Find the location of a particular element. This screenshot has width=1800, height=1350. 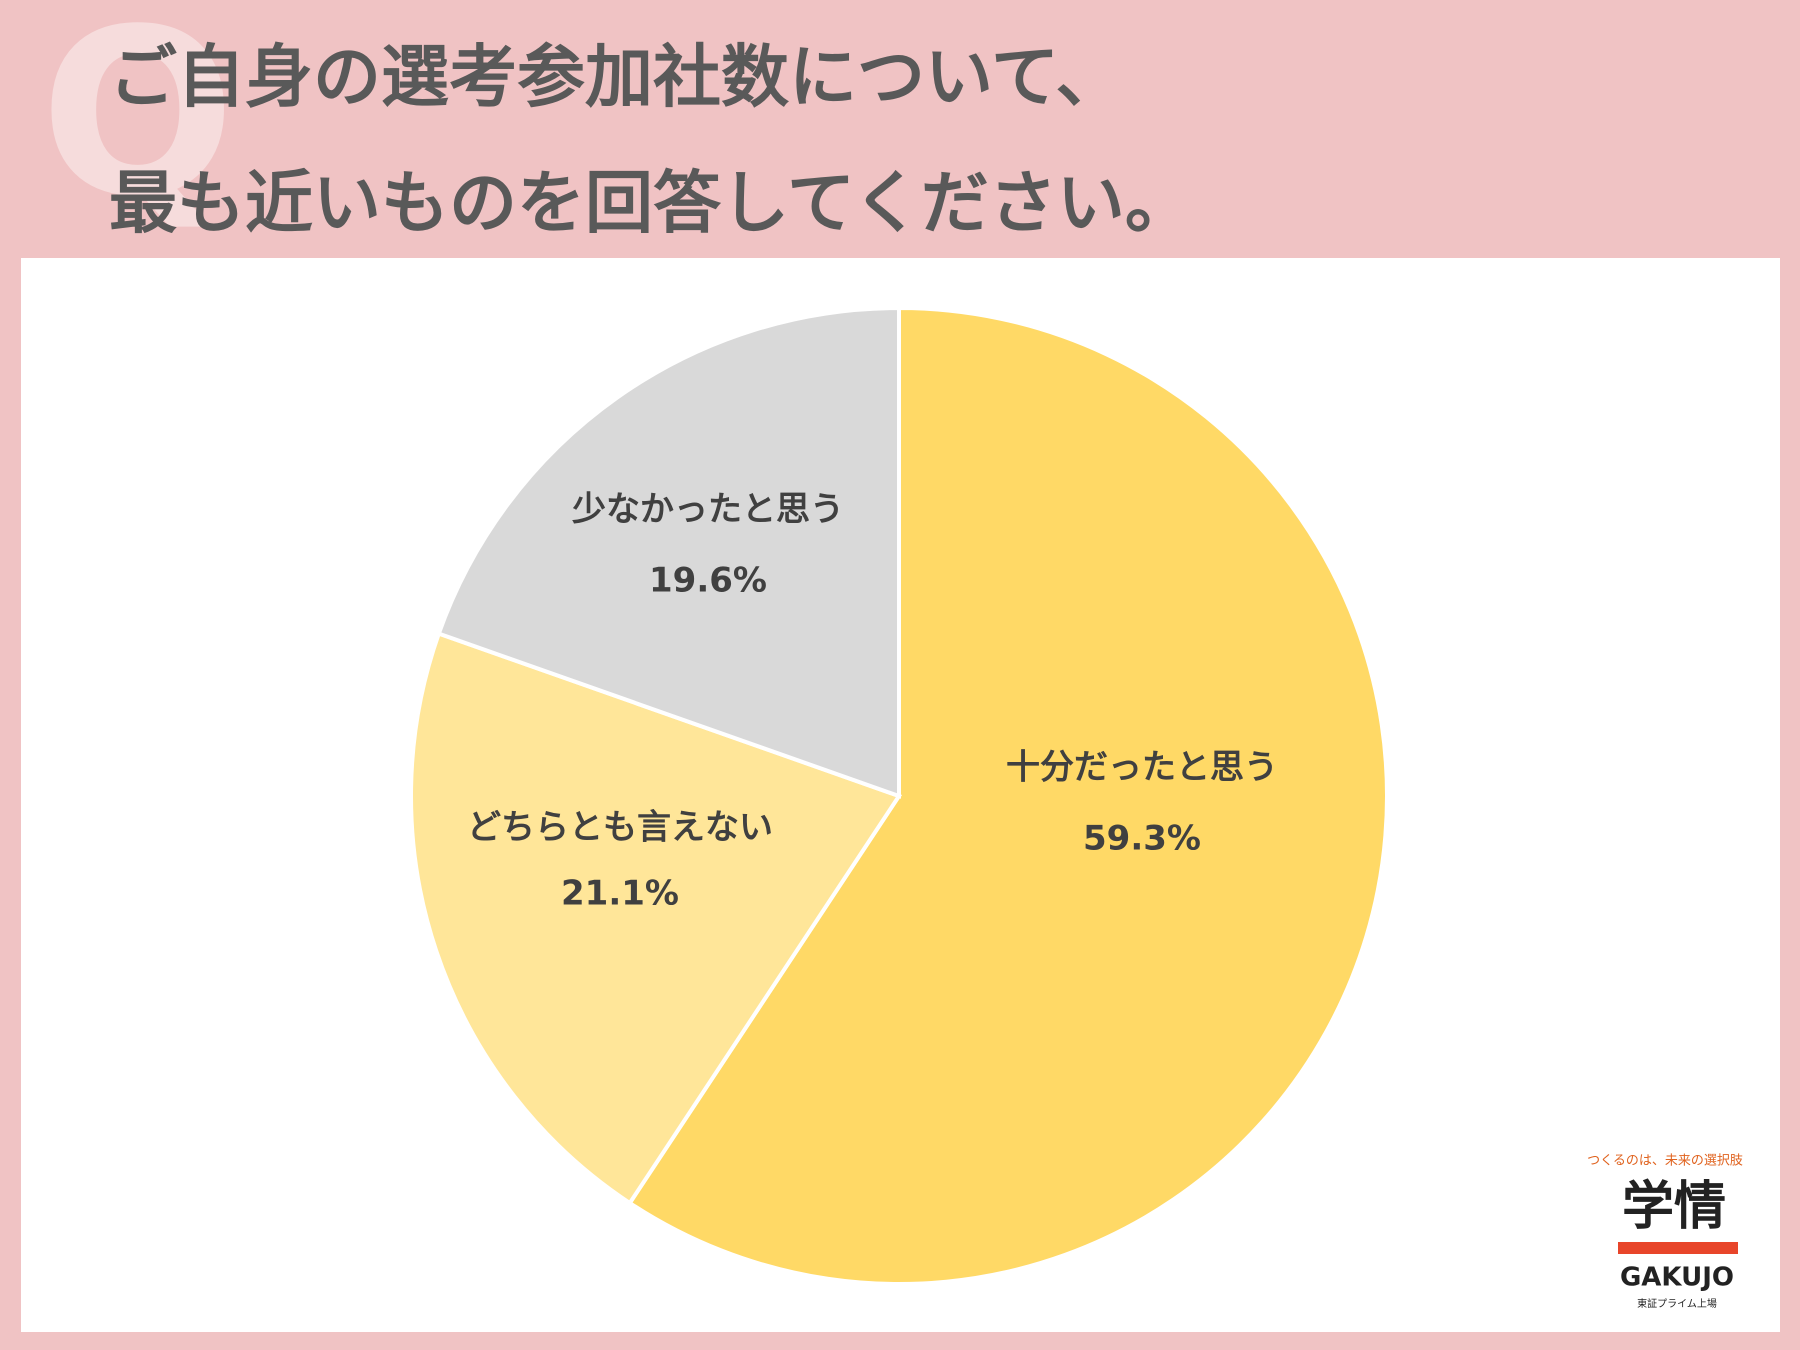

logo-bar is located at coordinates (1678, 1248).